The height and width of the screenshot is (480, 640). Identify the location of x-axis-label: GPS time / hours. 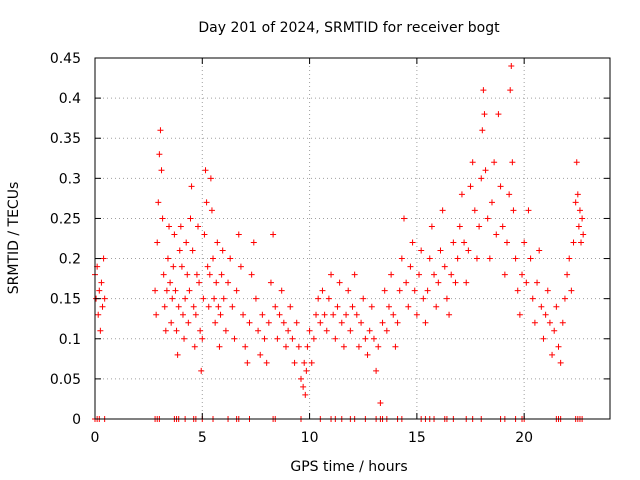
(348, 467).